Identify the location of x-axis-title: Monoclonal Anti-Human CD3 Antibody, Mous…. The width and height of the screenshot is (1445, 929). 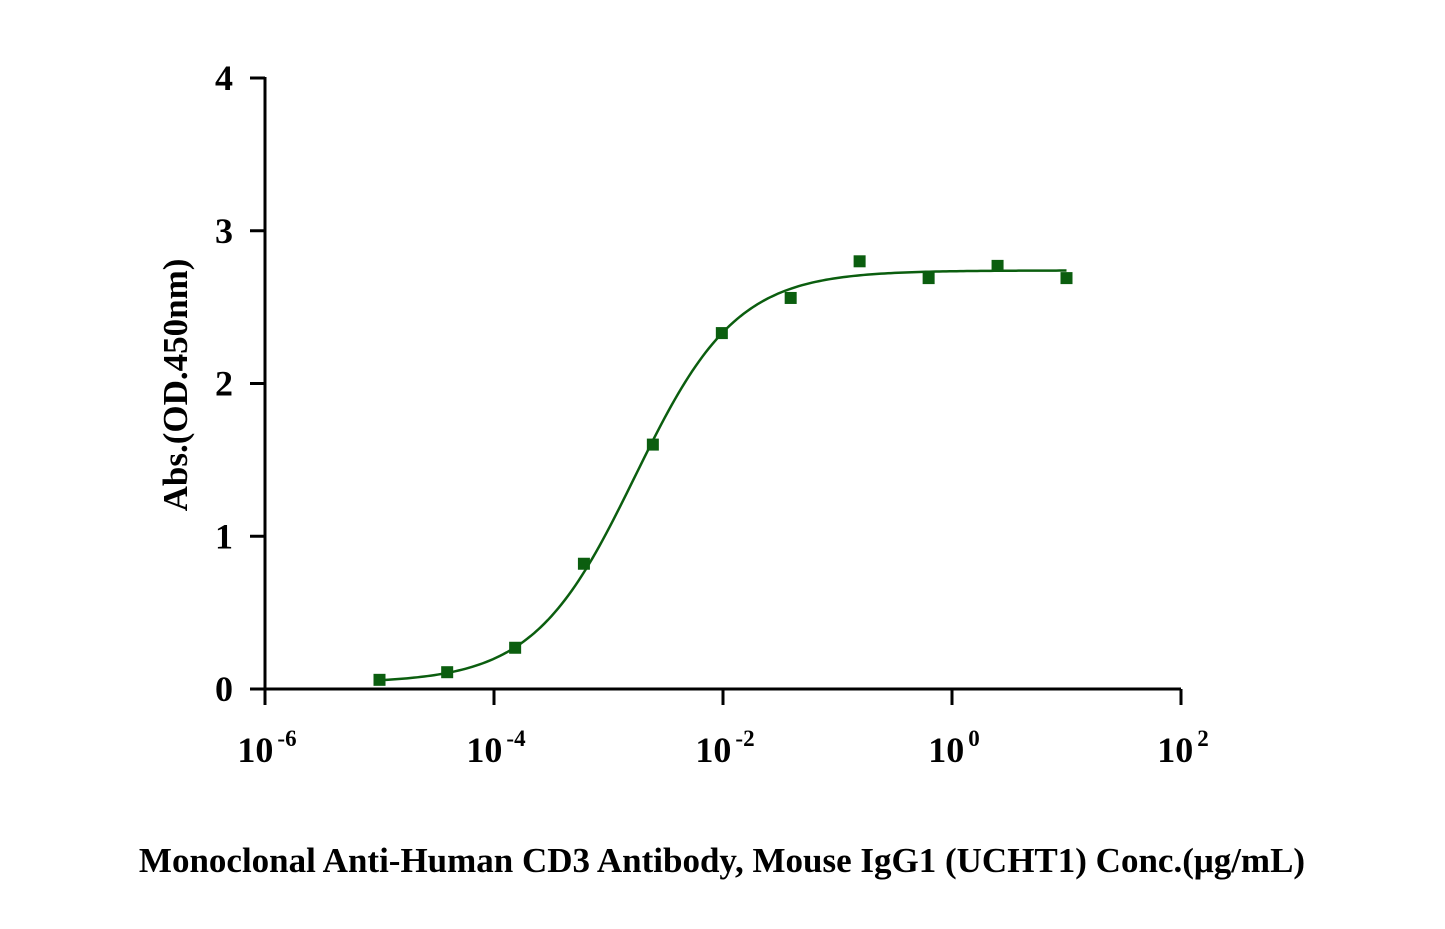
(722, 860).